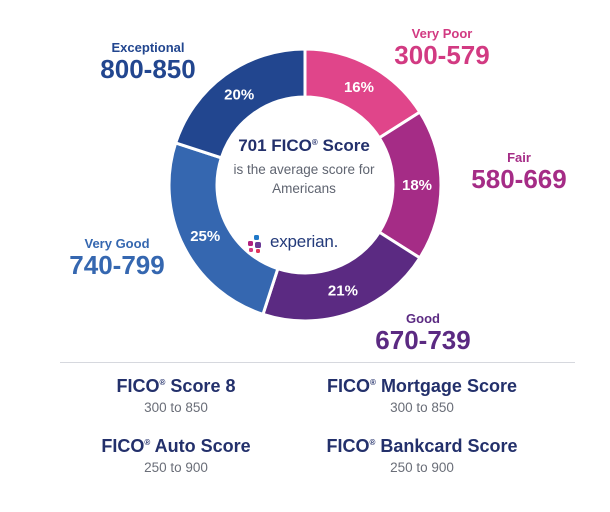 The height and width of the screenshot is (512, 610). I want to click on range-name-very-poor: Very Poor, so click(442, 33).